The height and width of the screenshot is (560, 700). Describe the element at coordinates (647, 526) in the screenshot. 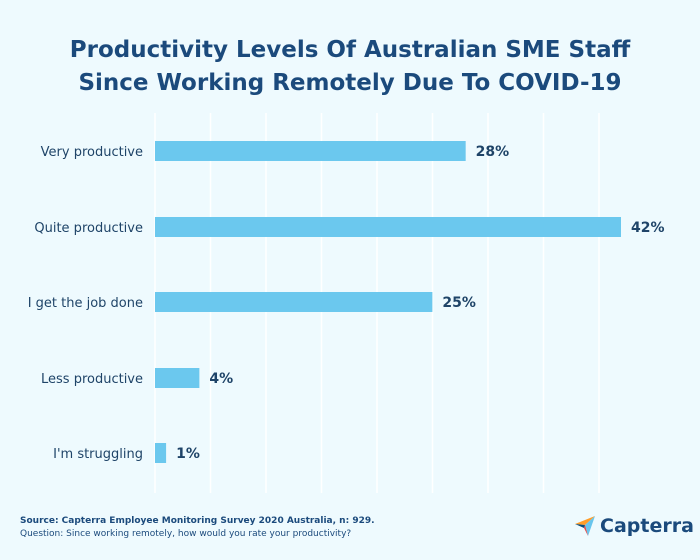

I see `brand-name: Capterra` at that location.